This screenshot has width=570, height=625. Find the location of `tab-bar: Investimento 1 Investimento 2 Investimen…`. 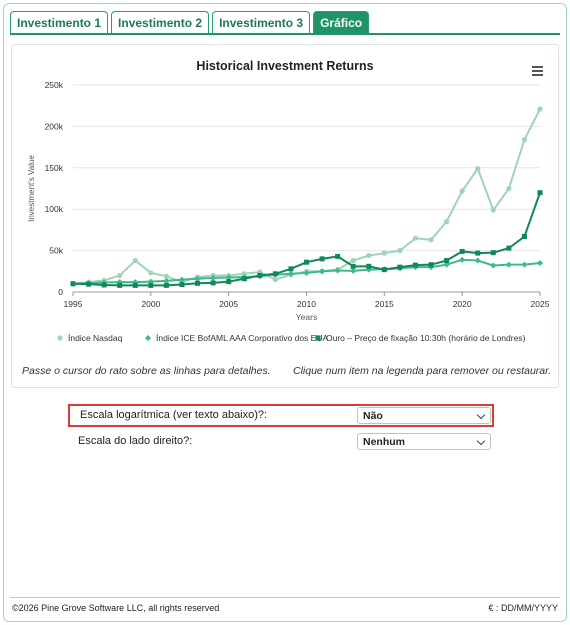

tab-bar: Investimento 1 Investimento 2 Investimen… is located at coordinates (190, 22).